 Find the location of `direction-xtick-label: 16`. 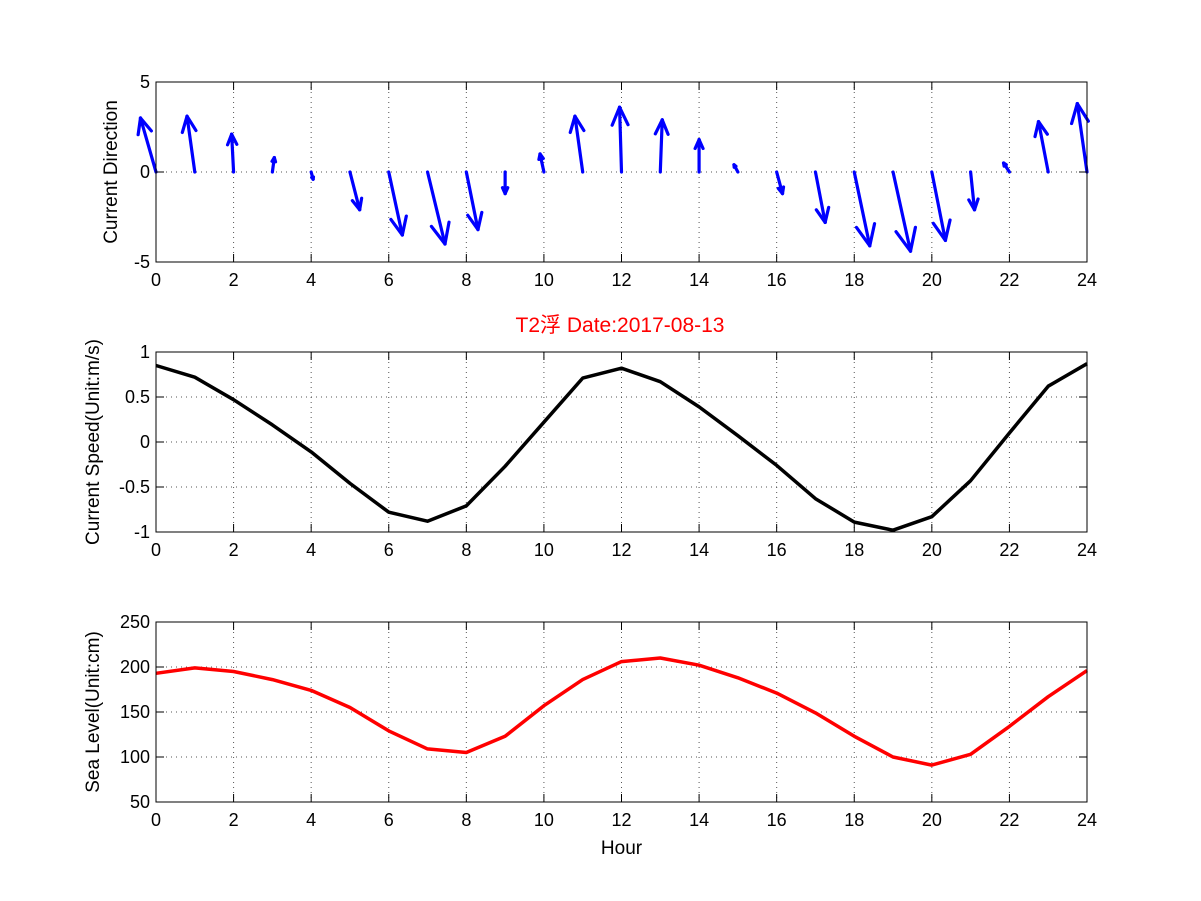

direction-xtick-label: 16 is located at coordinates (777, 280).